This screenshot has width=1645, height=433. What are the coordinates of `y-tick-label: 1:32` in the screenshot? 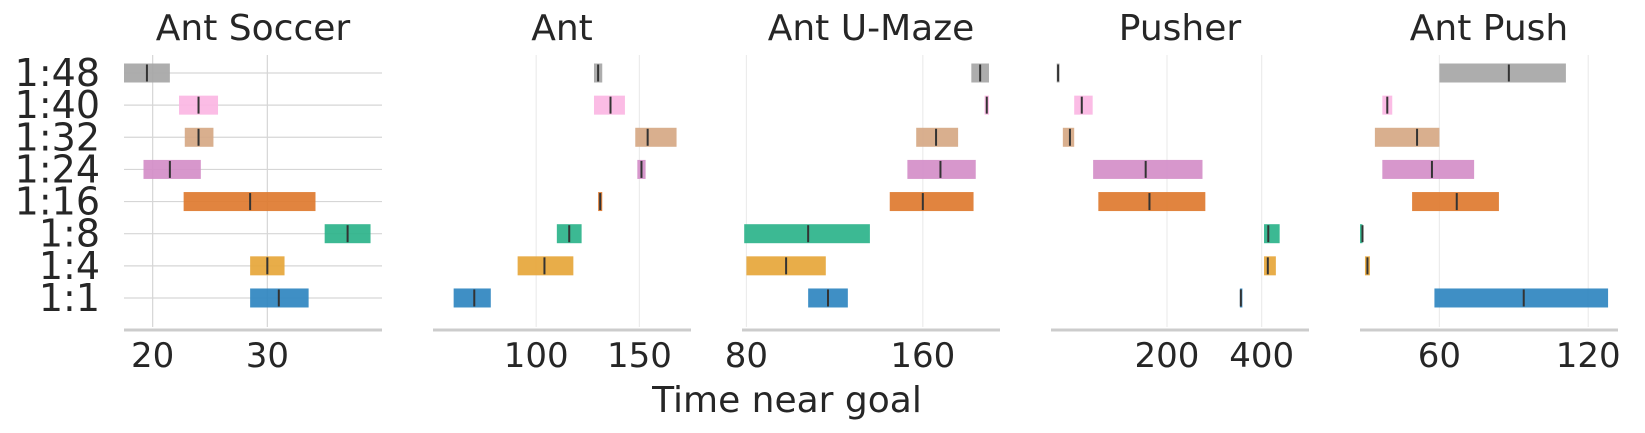 It's located at (57, 137).